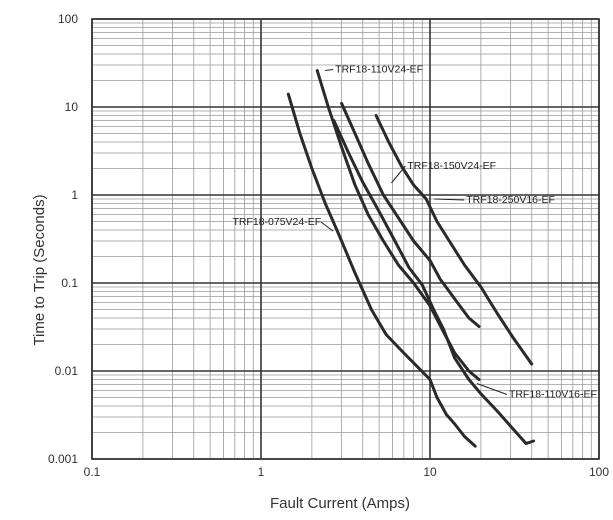 This screenshot has width=613, height=520. What do you see at coordinates (69, 283) in the screenshot?
I see `y-tick-label: 0.1` at bounding box center [69, 283].